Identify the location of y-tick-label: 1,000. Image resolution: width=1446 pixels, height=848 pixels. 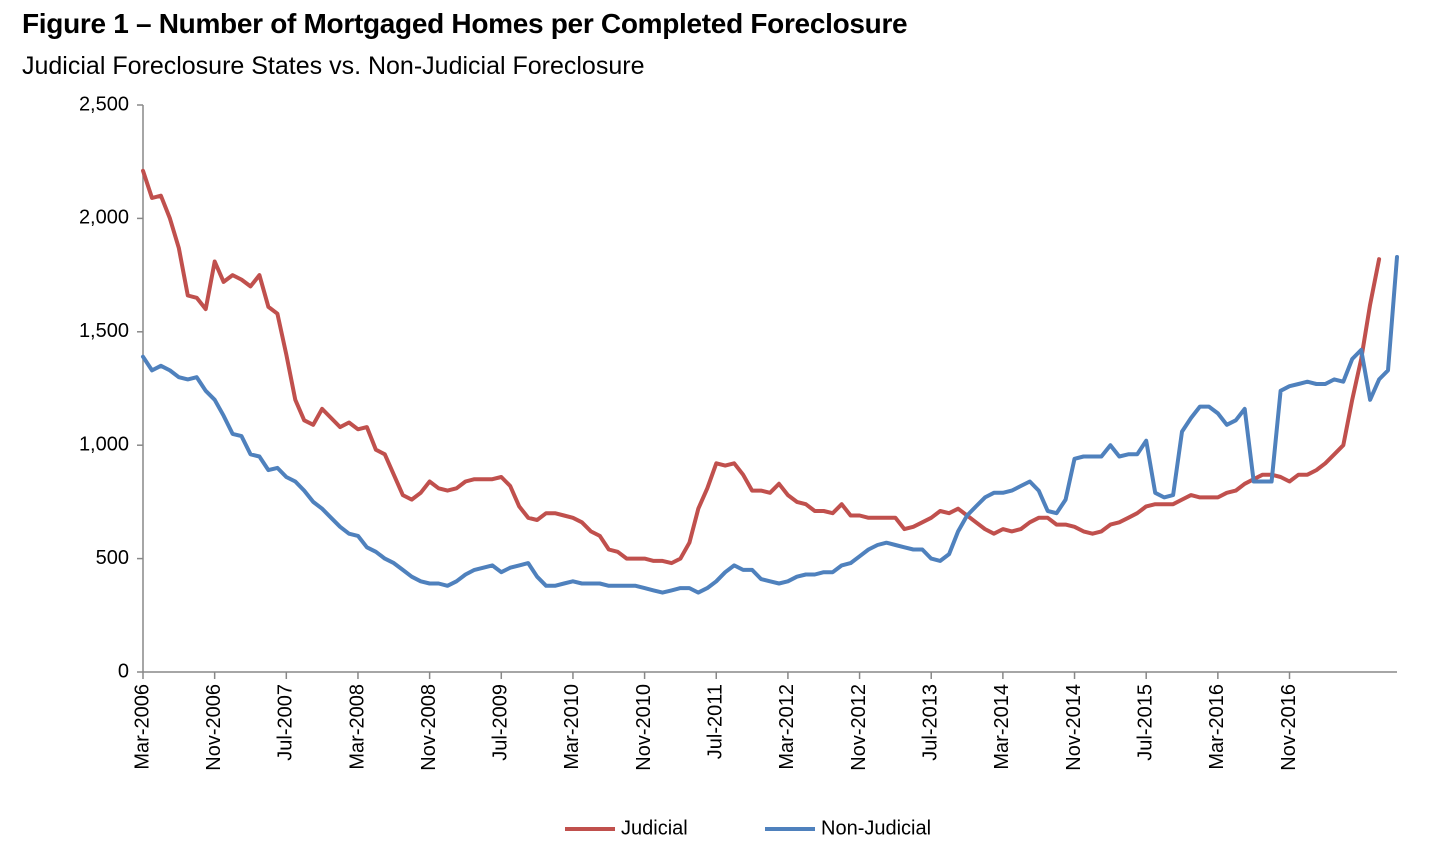
(104, 444).